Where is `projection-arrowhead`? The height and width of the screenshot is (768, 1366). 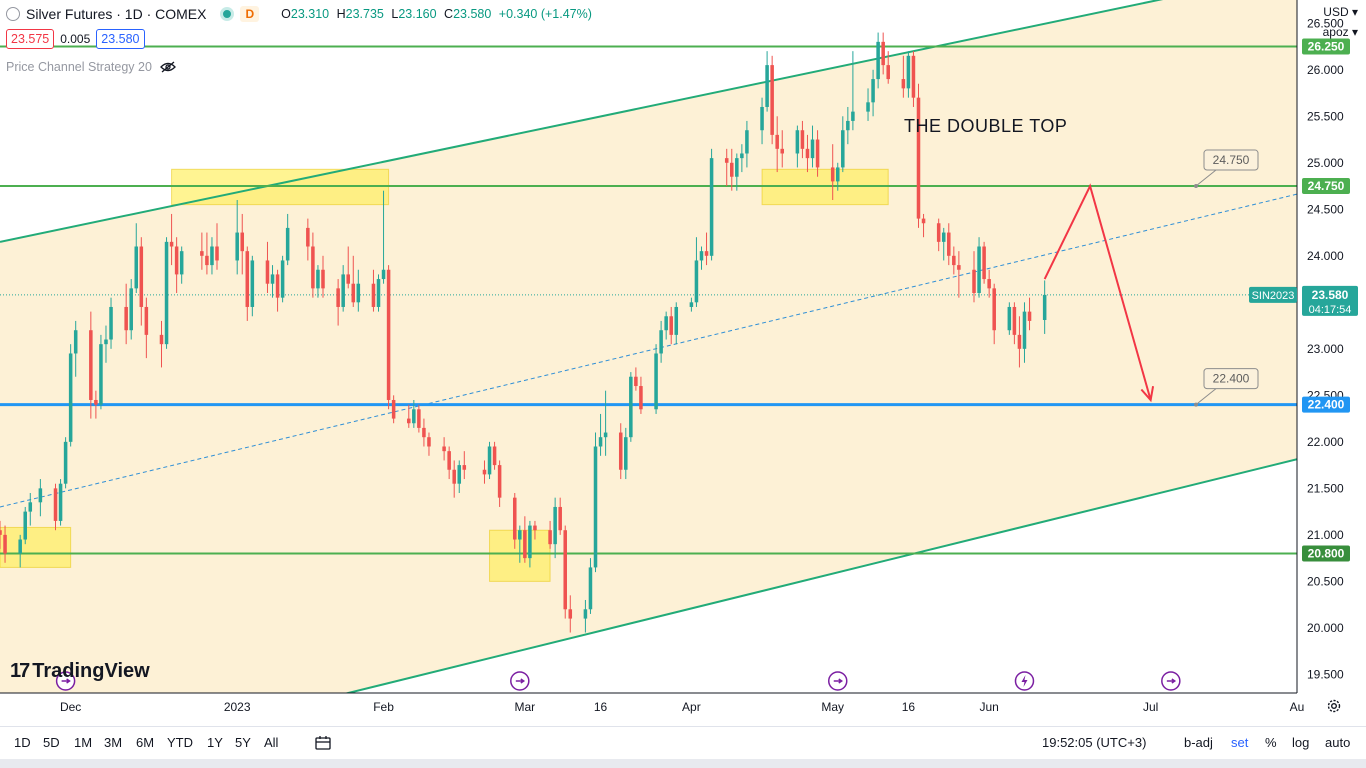 projection-arrowhead is located at coordinates (1147, 394).